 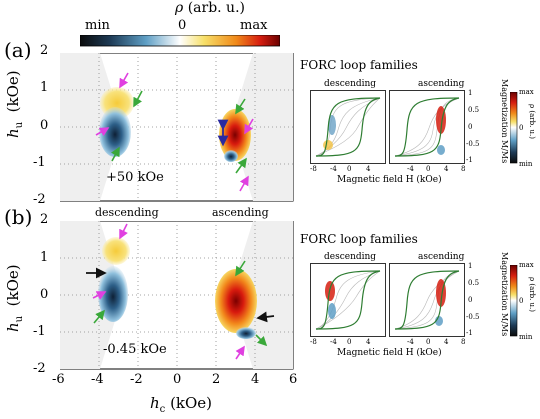 I want to click on inset-title-b: FORC loop families, so click(x=359, y=239).